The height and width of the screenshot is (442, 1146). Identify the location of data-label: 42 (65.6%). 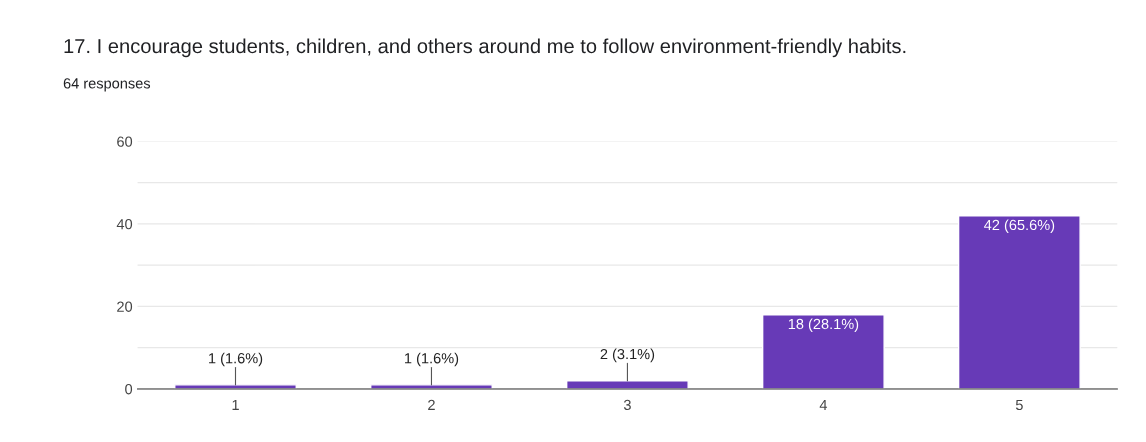
(1019, 226).